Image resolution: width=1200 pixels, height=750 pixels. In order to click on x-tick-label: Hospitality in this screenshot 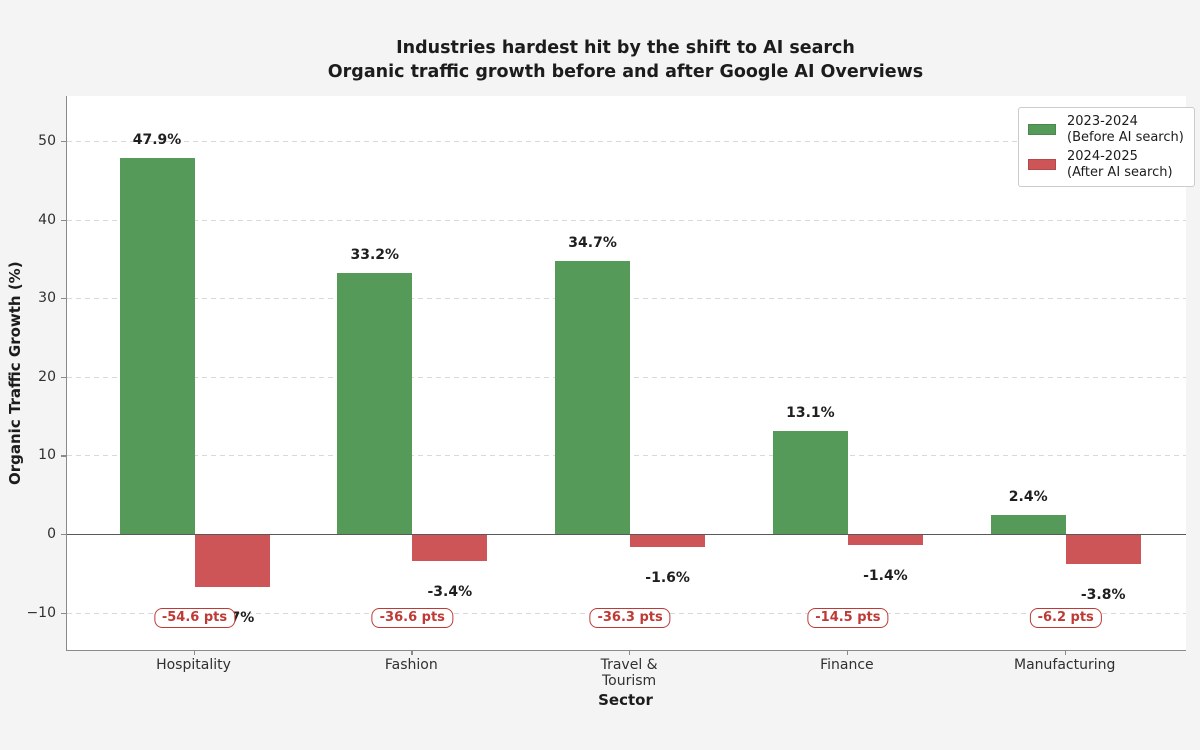, I will do `click(194, 665)`.